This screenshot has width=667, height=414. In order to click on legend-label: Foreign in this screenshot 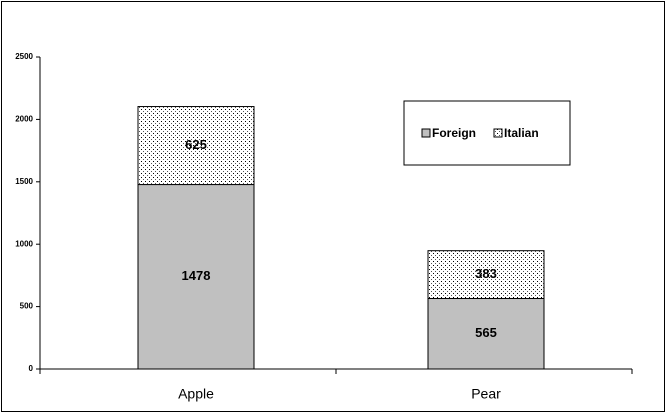, I will do `click(454, 133)`.